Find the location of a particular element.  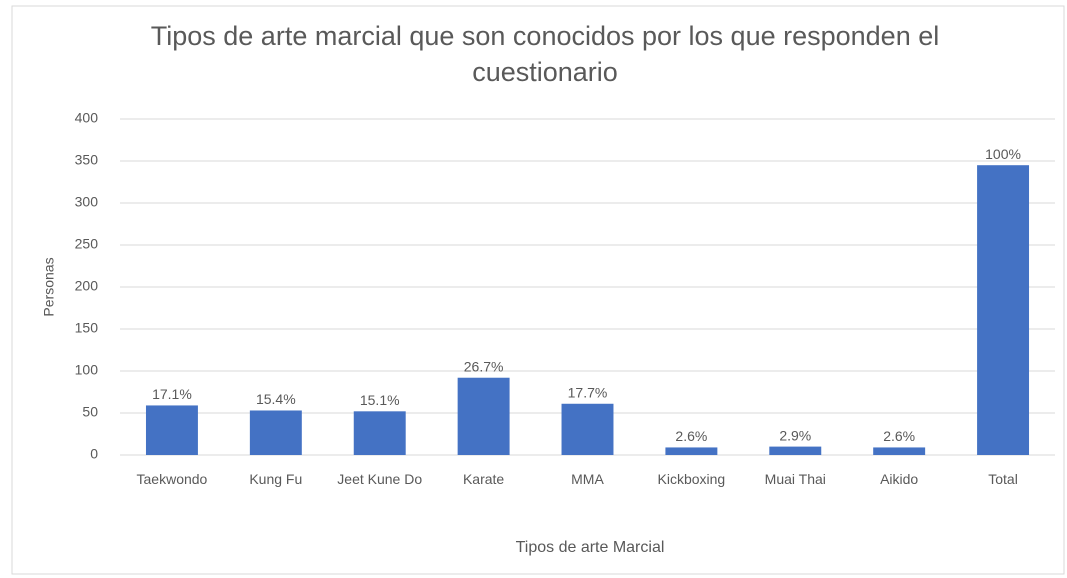

y-tick-label: 300 is located at coordinates (87, 202).